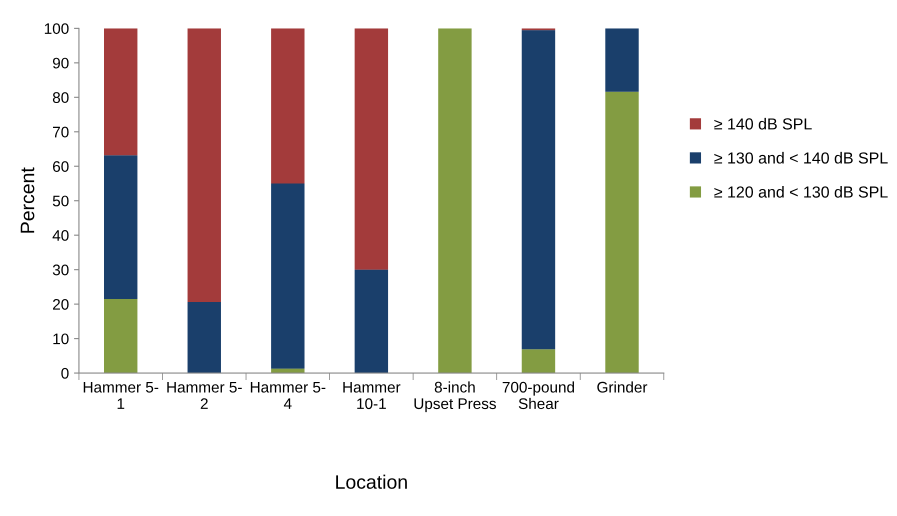 This screenshot has width=897, height=516. Describe the element at coordinates (121, 395) in the screenshot. I see `x-tick-label: Hammer 5- 1` at that location.